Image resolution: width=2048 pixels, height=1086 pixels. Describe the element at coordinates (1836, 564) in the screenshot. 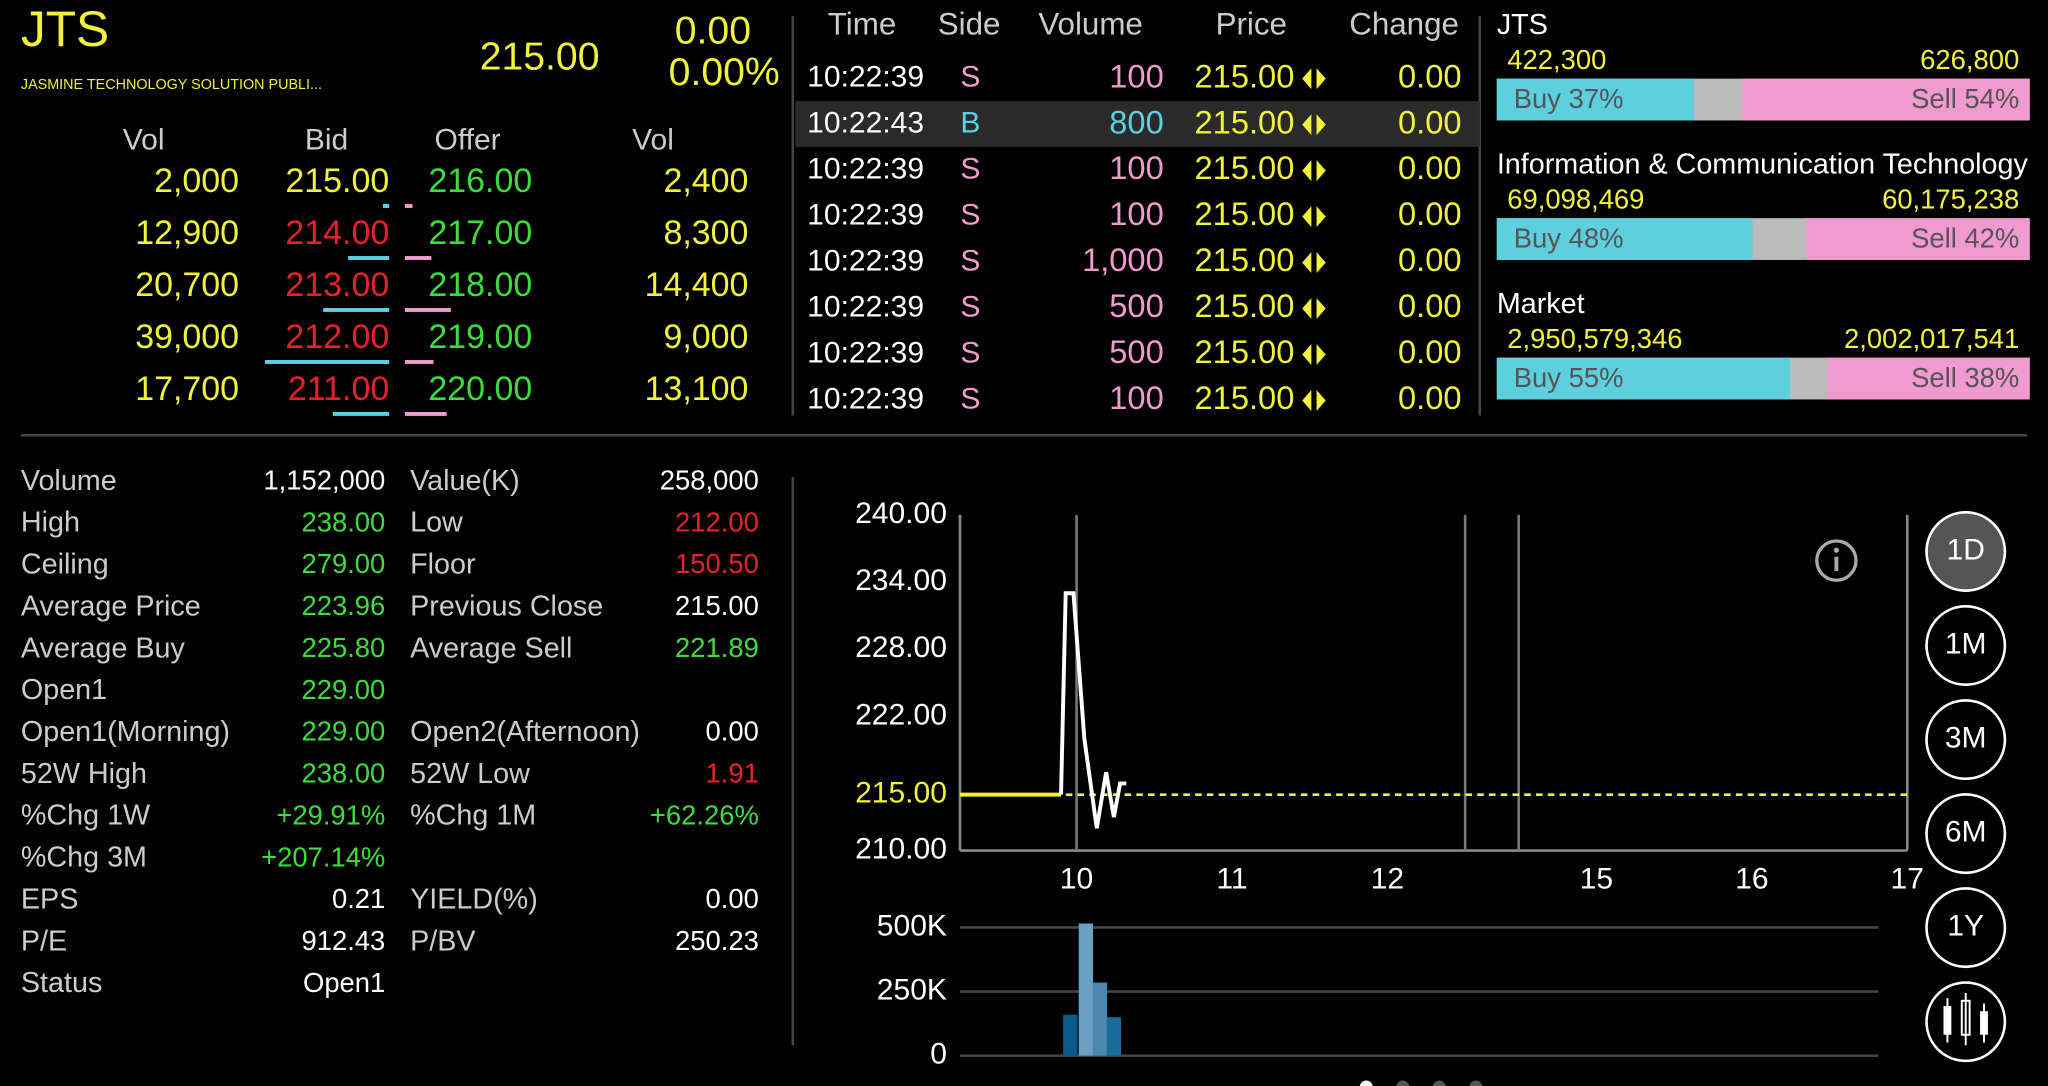

I see `info-glyph` at that location.